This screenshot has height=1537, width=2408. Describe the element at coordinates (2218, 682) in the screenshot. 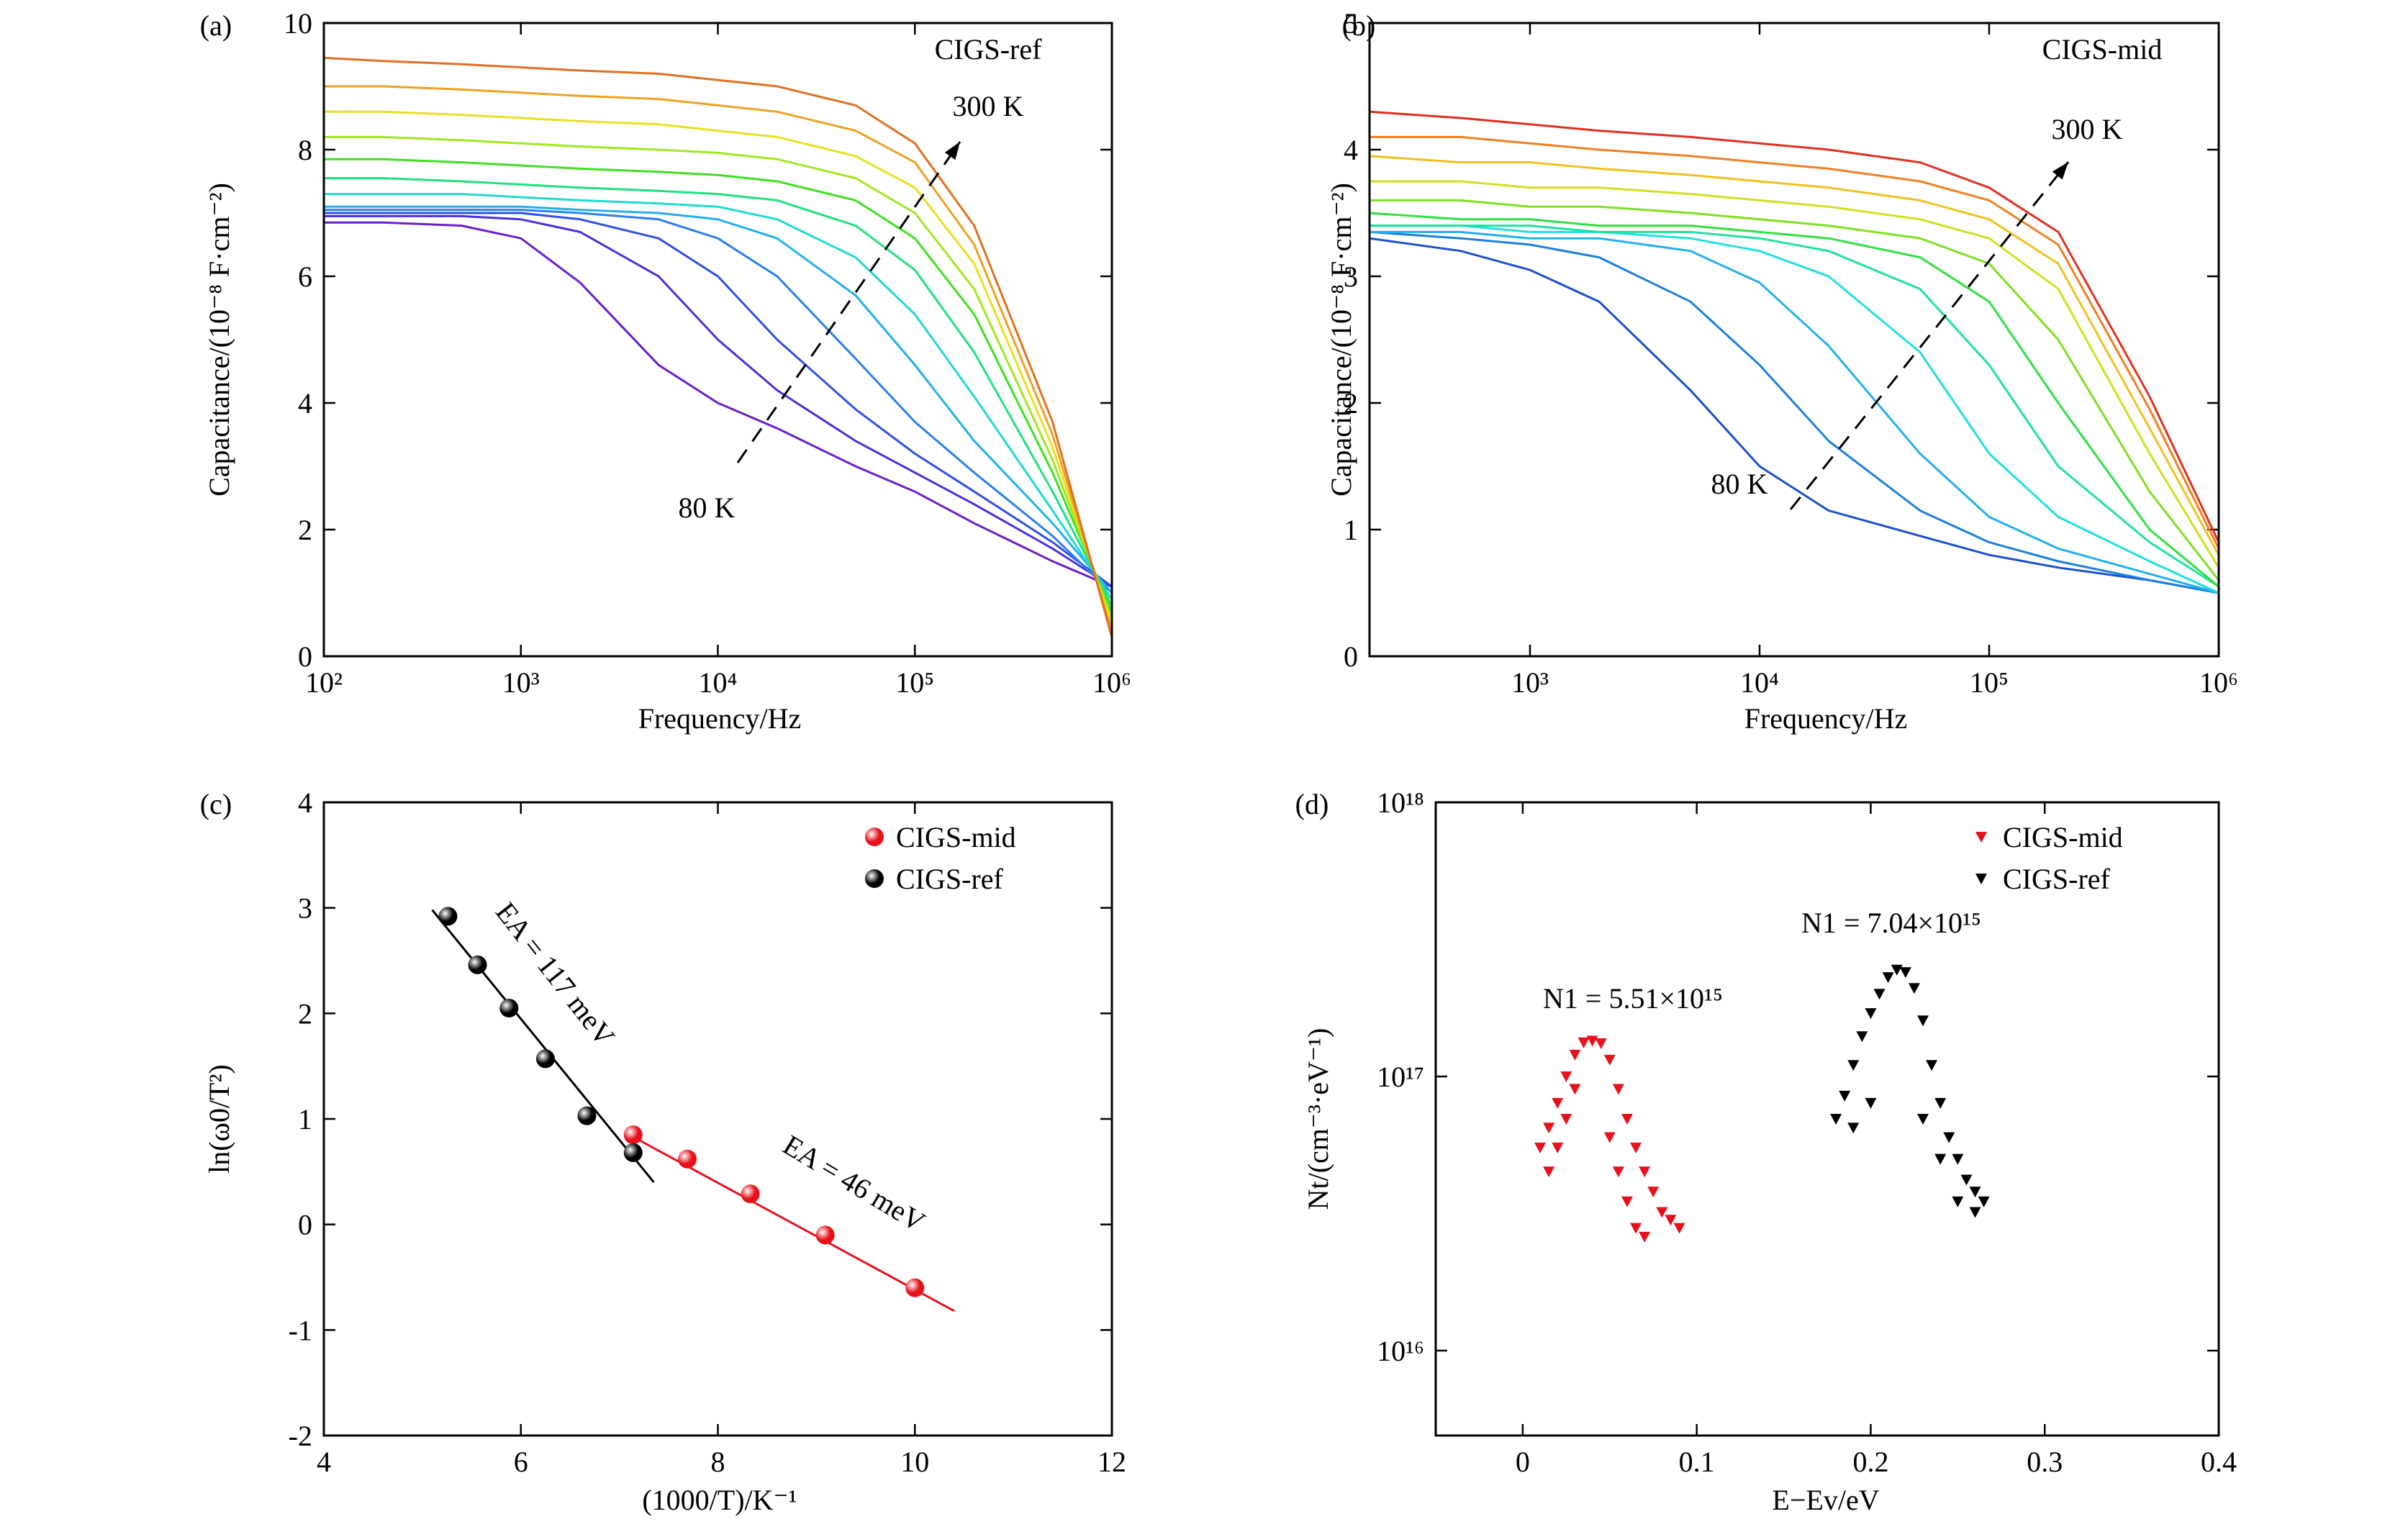

I see `x-tick-label: 10⁶` at that location.